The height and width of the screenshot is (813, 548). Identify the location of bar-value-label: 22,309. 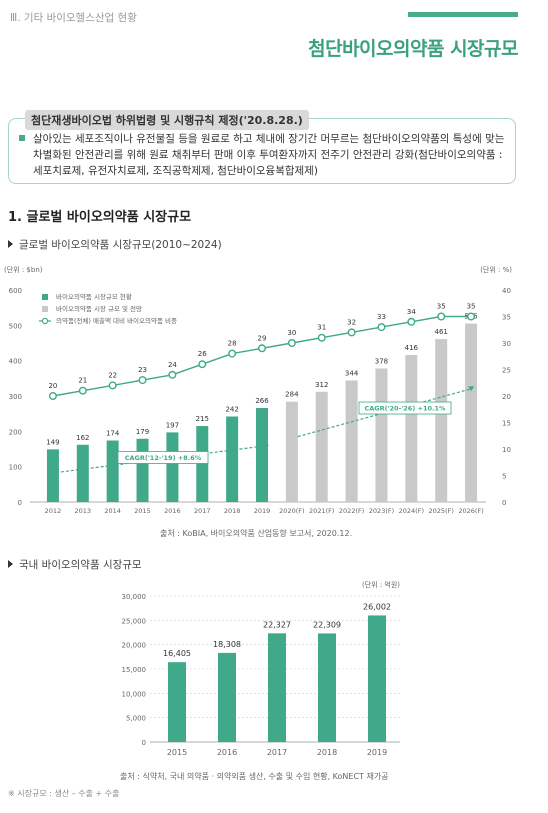
(327, 624).